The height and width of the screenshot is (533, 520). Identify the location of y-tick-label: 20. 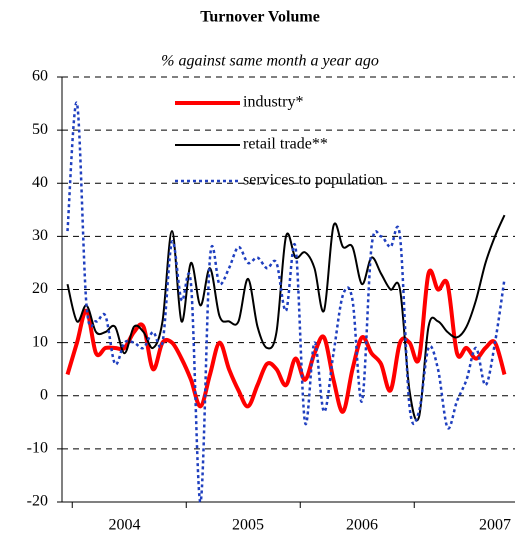
(40, 288).